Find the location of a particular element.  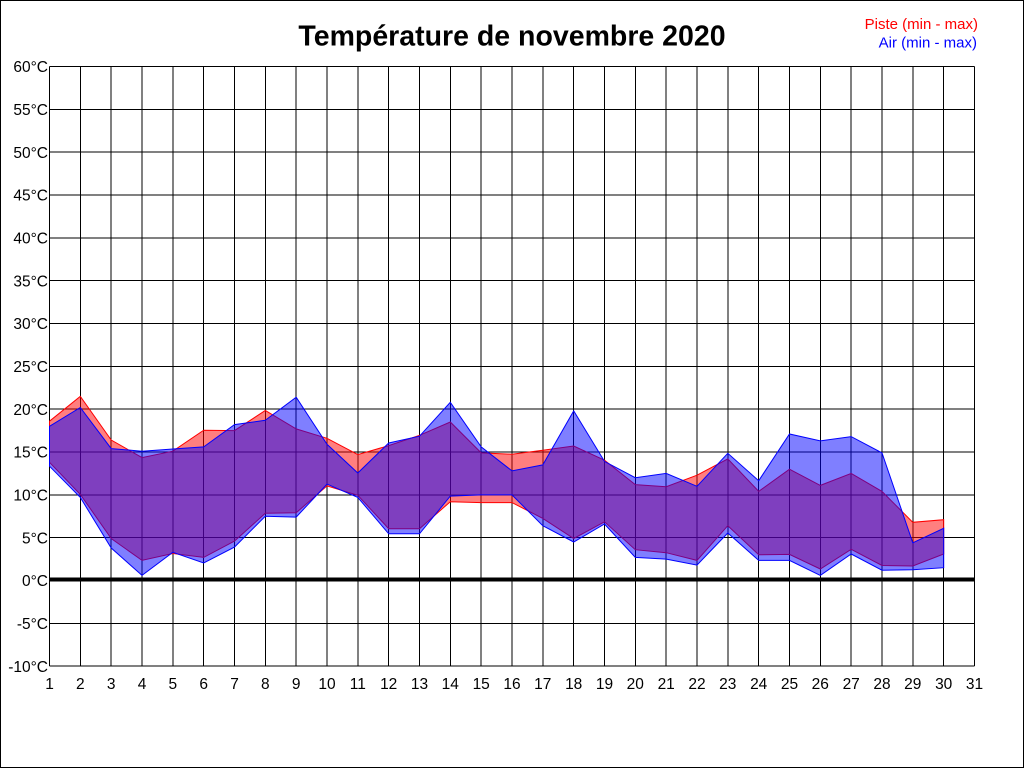

svg-text: 4 is located at coordinates (142, 684).